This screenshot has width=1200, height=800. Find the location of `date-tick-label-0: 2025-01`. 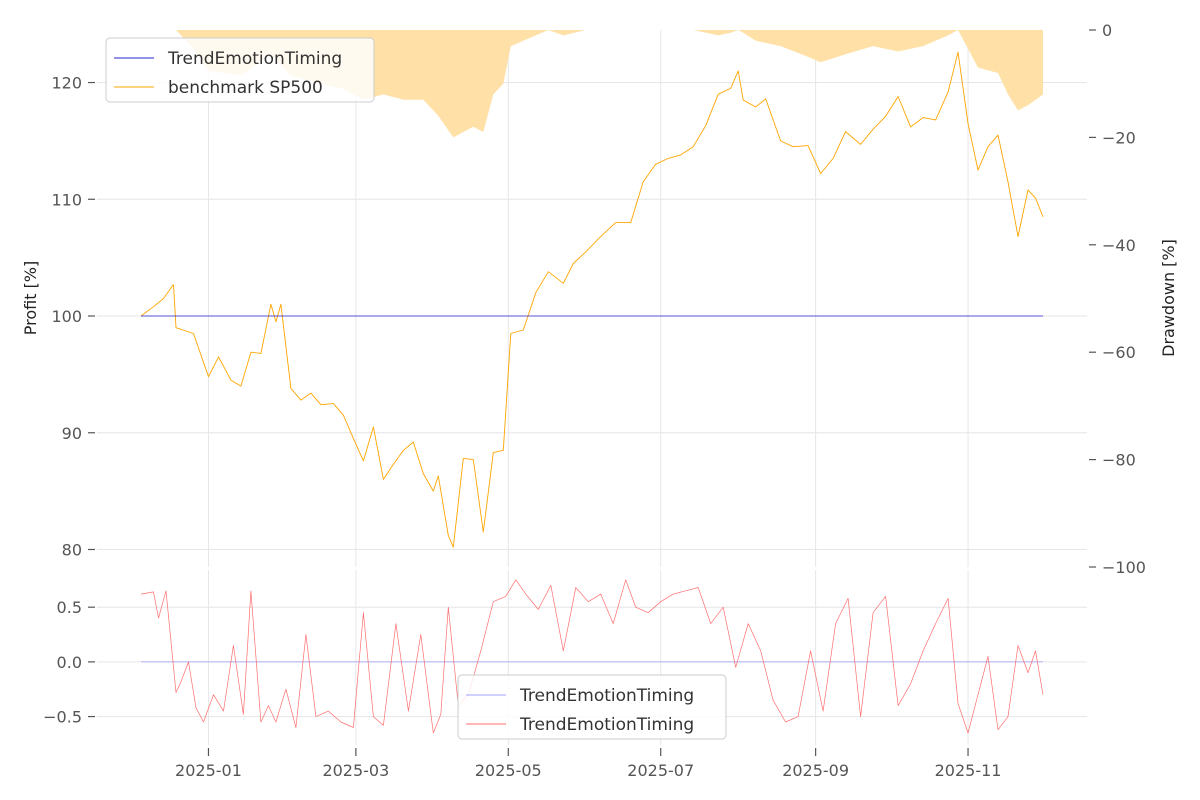

date-tick-label-0: 2025-01 is located at coordinates (208, 770).